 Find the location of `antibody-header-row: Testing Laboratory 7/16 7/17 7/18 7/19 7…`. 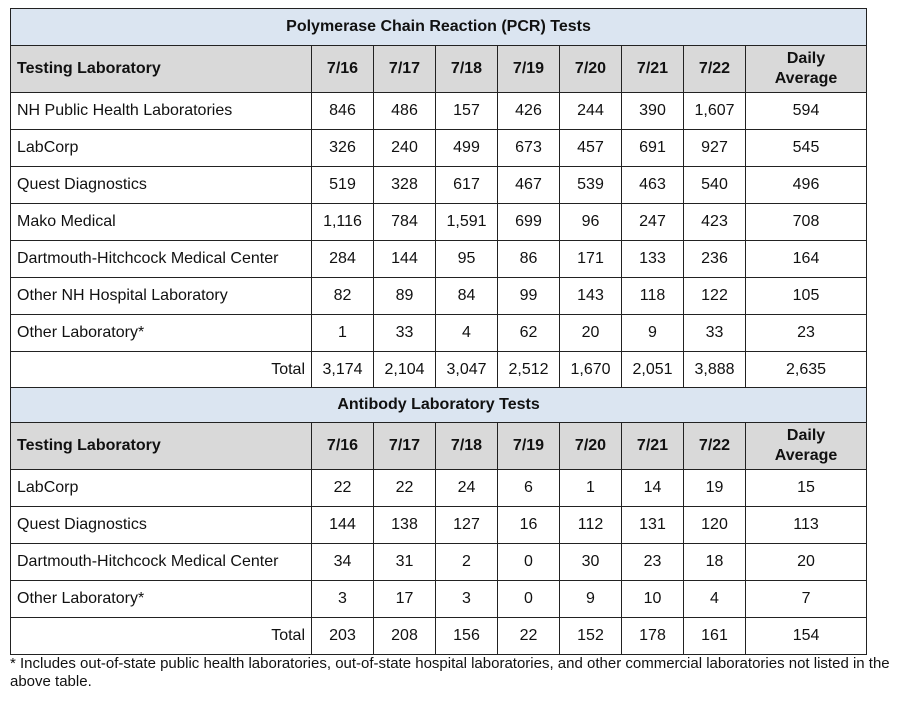

antibody-header-row: Testing Laboratory 7/16 7/17 7/18 7/19 7… is located at coordinates (439, 446).